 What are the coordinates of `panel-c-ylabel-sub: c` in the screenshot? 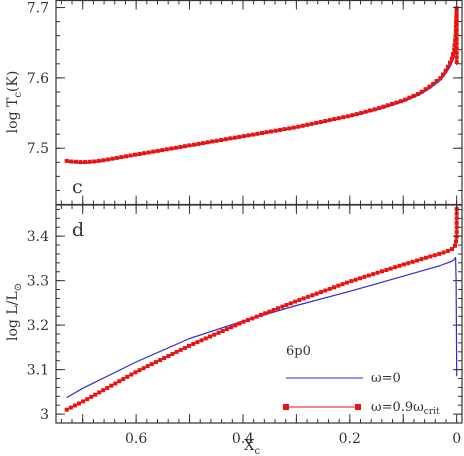 It's located at (18, 95).